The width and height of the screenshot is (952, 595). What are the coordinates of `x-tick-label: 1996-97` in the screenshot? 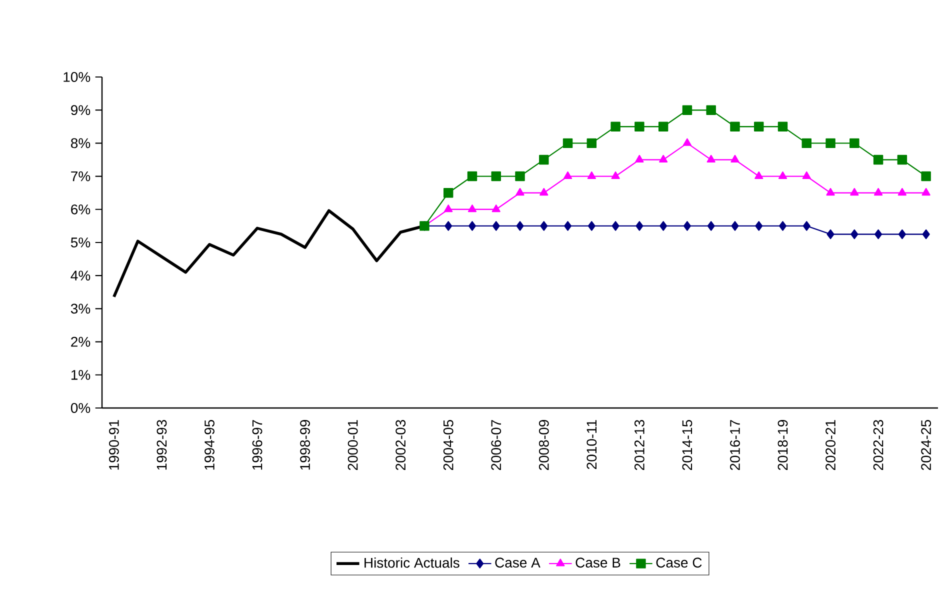 It's located at (257, 445).